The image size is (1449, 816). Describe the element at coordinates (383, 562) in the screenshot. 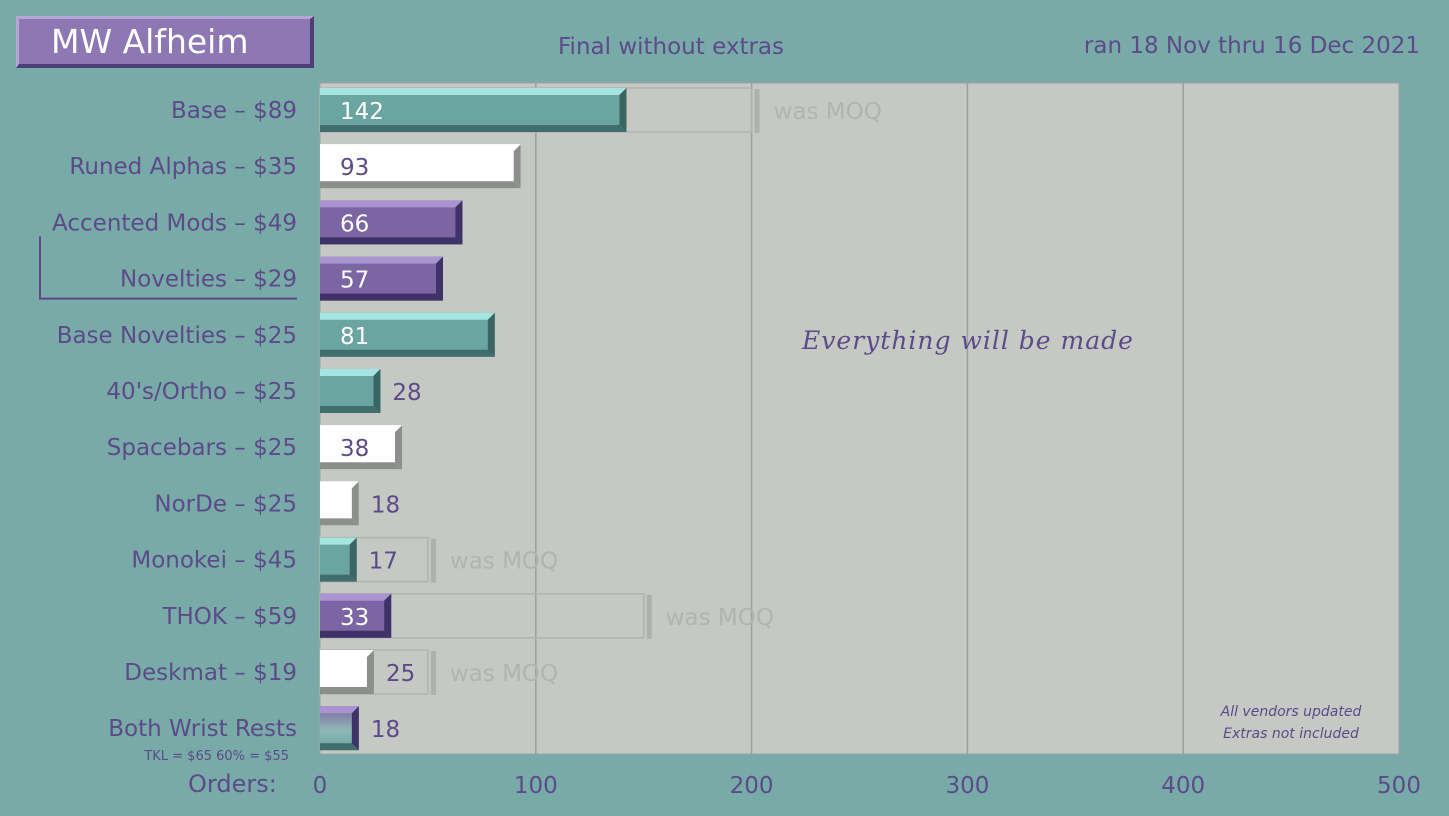

I see `bar-value-label: 17` at that location.